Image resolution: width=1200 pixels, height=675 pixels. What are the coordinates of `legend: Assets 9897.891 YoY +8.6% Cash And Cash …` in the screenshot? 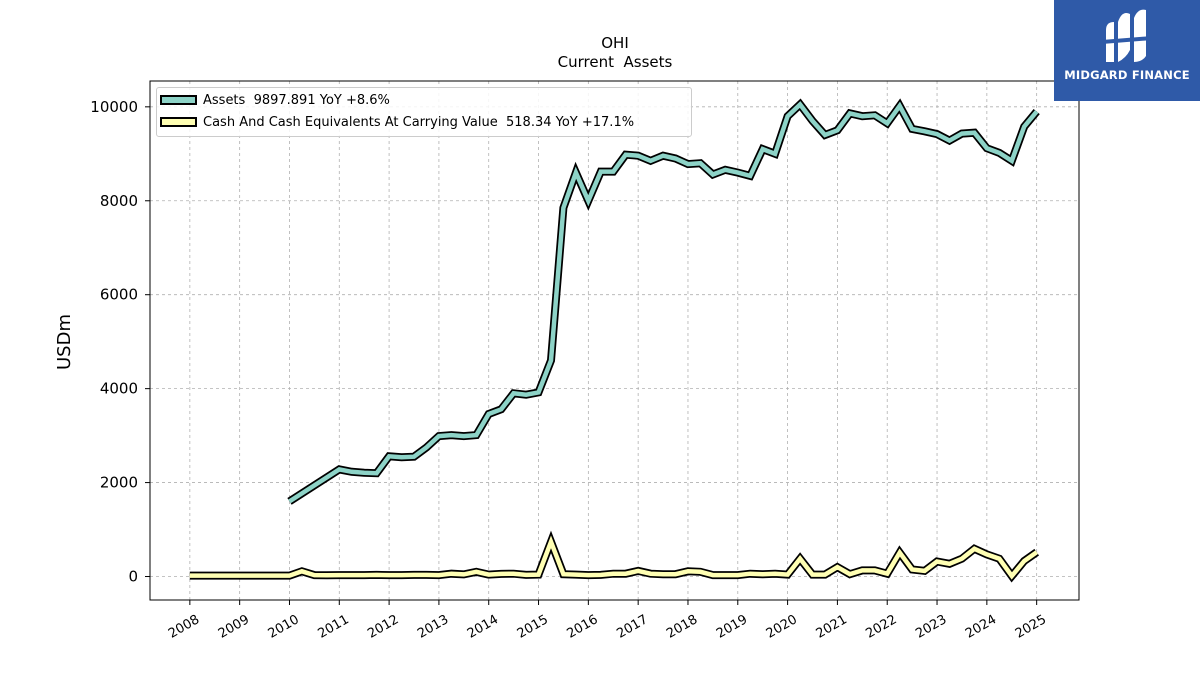 It's located at (424, 112).